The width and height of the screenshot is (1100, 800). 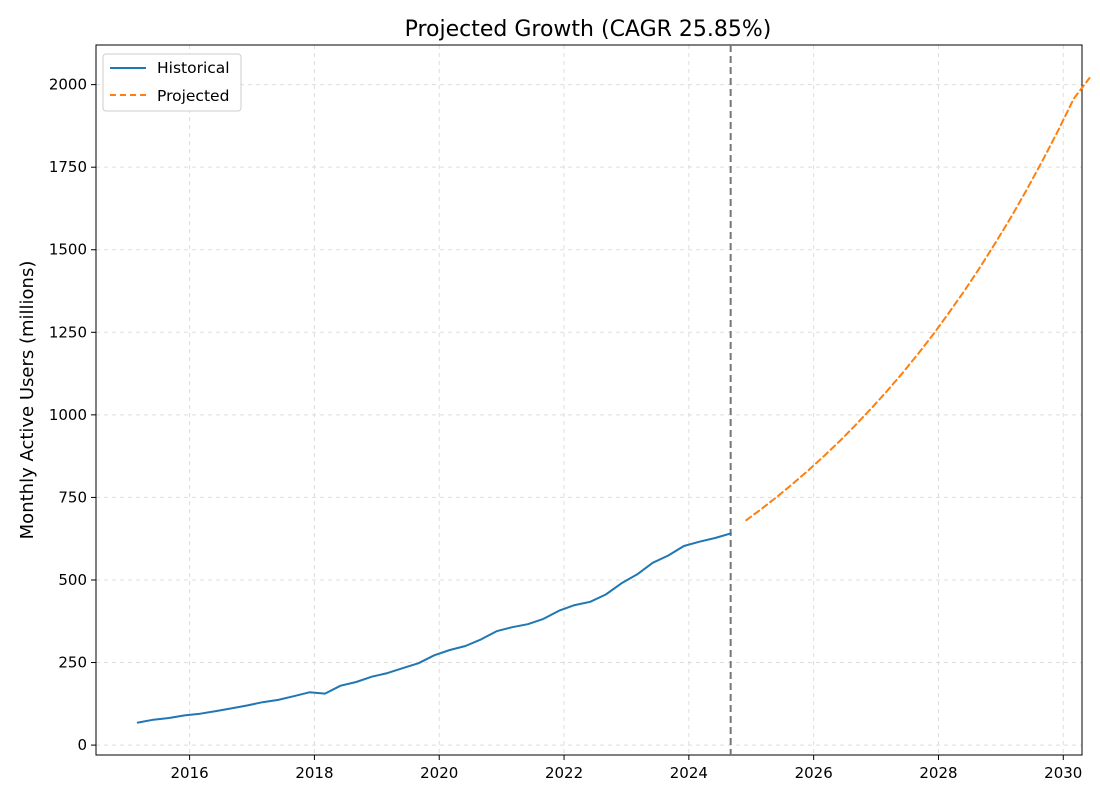 I want to click on y-tick-label: 1750, so click(x=68, y=167).